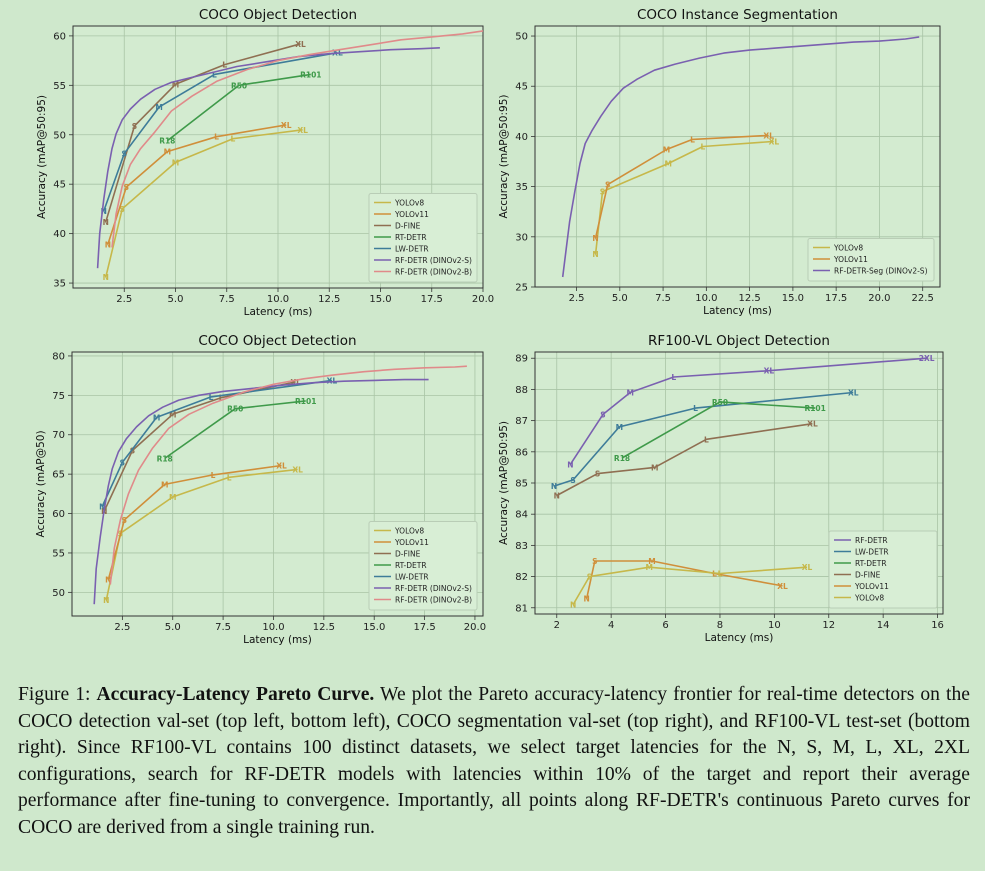 This screenshot has width=985, height=871. I want to click on series-rf-detr-dinov2-s, so click(268, 158).